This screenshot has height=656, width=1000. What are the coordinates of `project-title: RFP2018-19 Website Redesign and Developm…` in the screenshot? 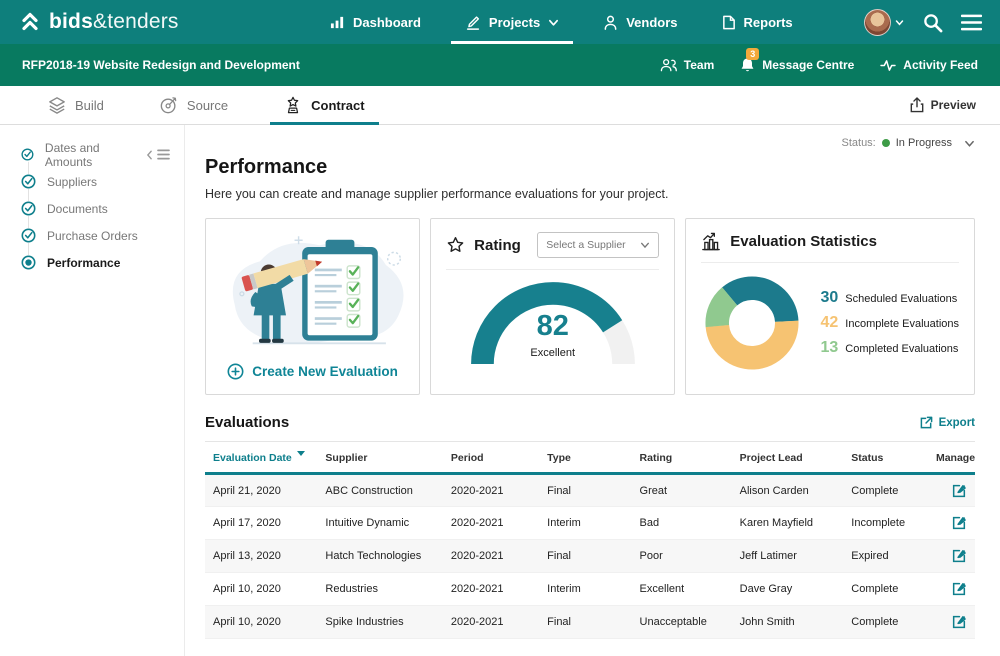 It's located at (161, 65).